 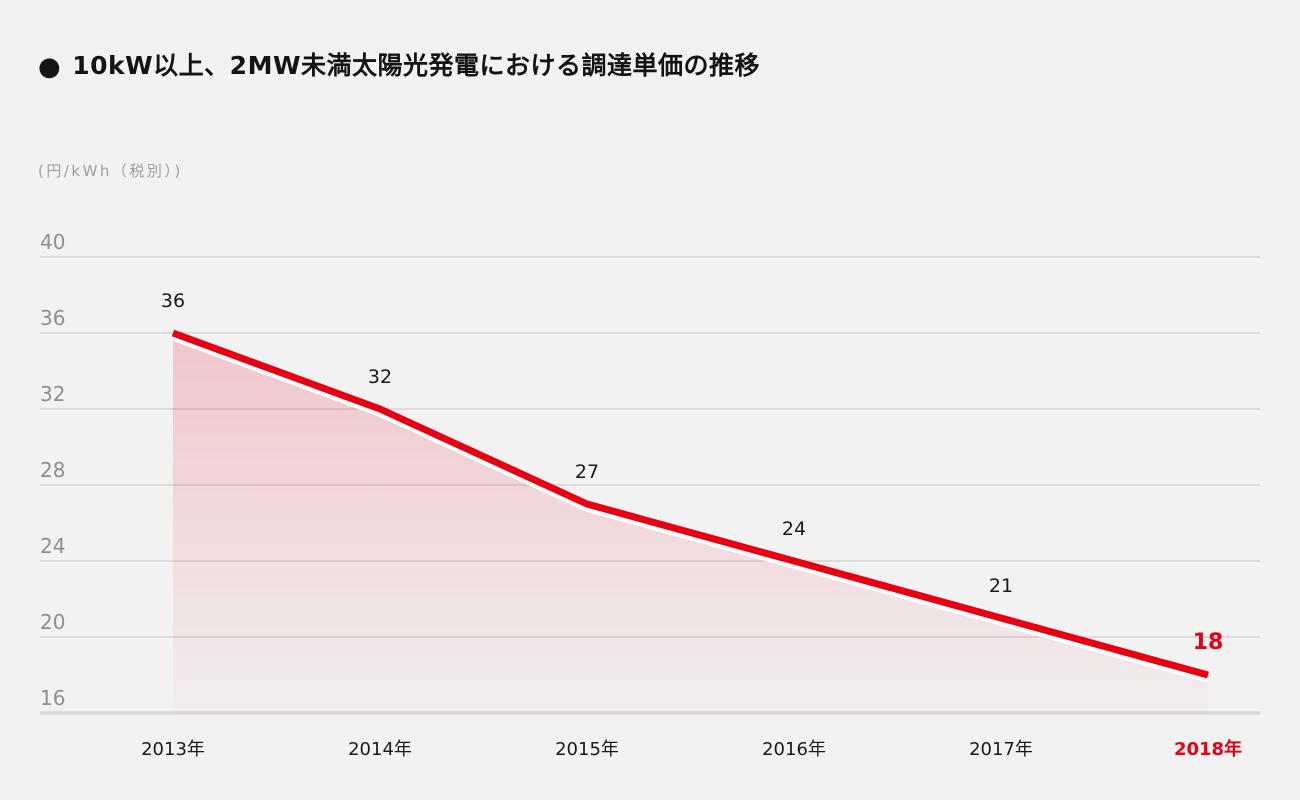 What do you see at coordinates (110, 171) in the screenshot?
I see `y-axis-unit-label: (円/kWh（税別）)` at bounding box center [110, 171].